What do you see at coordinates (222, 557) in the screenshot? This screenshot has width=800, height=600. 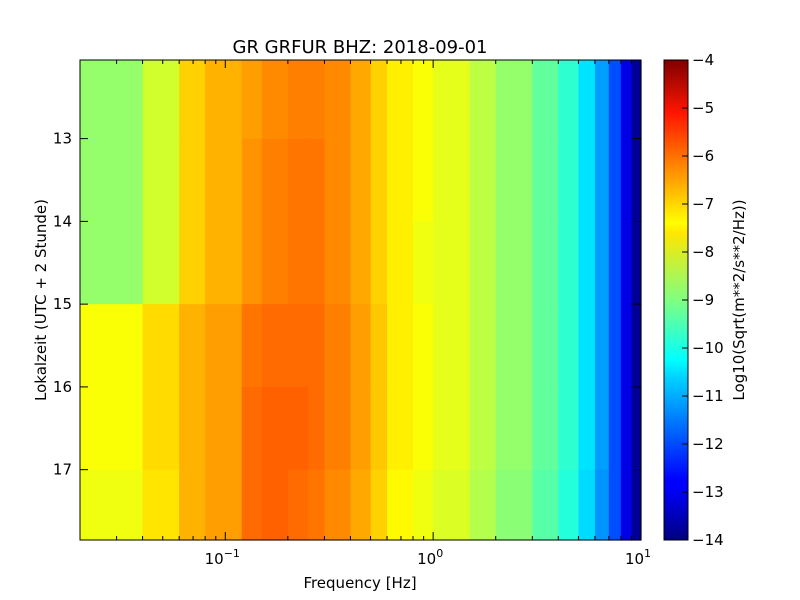 I see `x-tick-label: 10⁻¹` at bounding box center [222, 557].